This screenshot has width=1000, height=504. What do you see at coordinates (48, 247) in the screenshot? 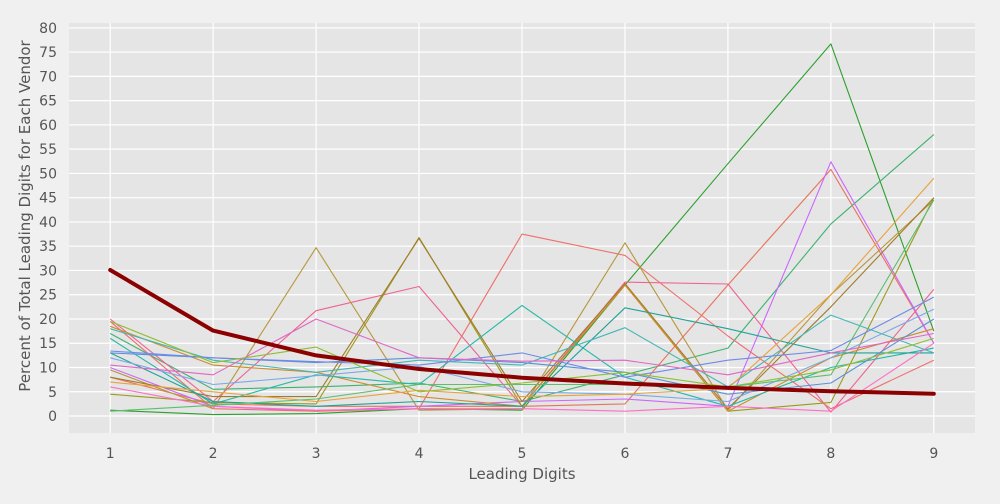
I see `y-tick-label: 35` at bounding box center [48, 247].